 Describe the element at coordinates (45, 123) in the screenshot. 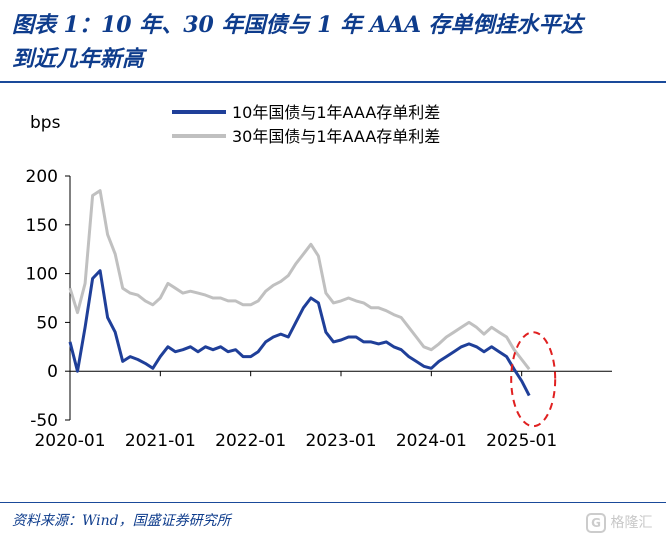

I see `y-axis-unit-label: bps` at that location.